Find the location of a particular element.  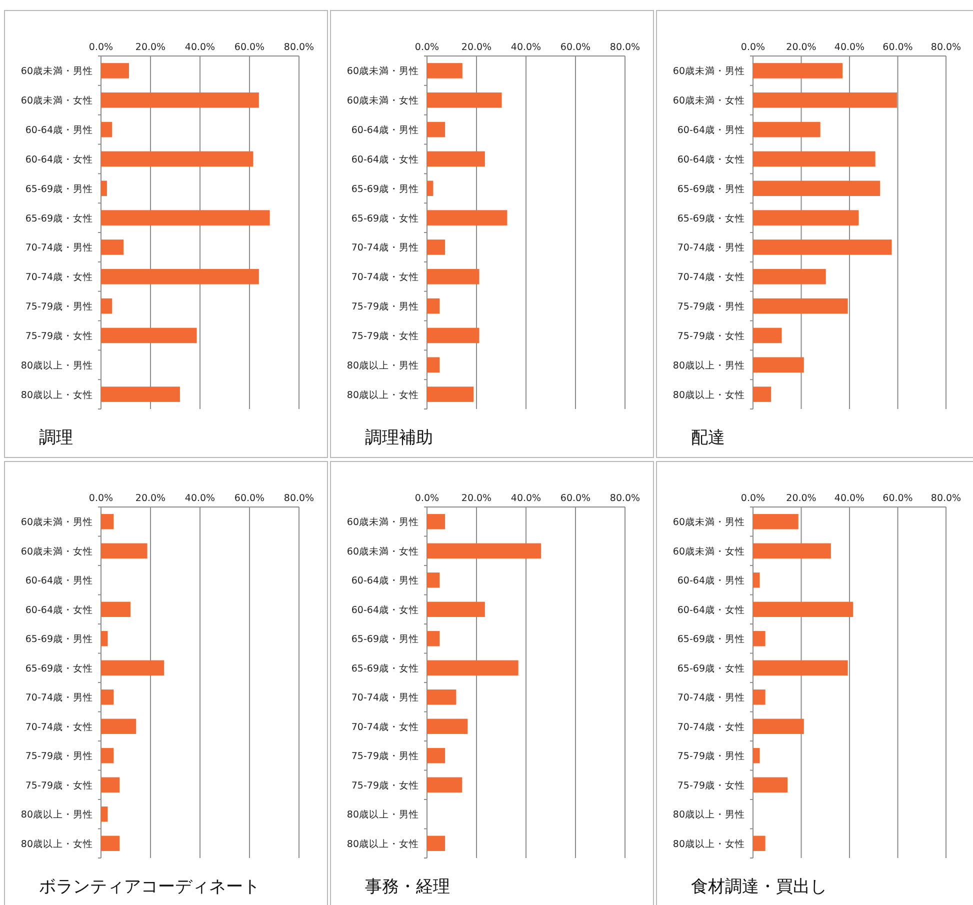

text: 配達 is located at coordinates (708, 438).